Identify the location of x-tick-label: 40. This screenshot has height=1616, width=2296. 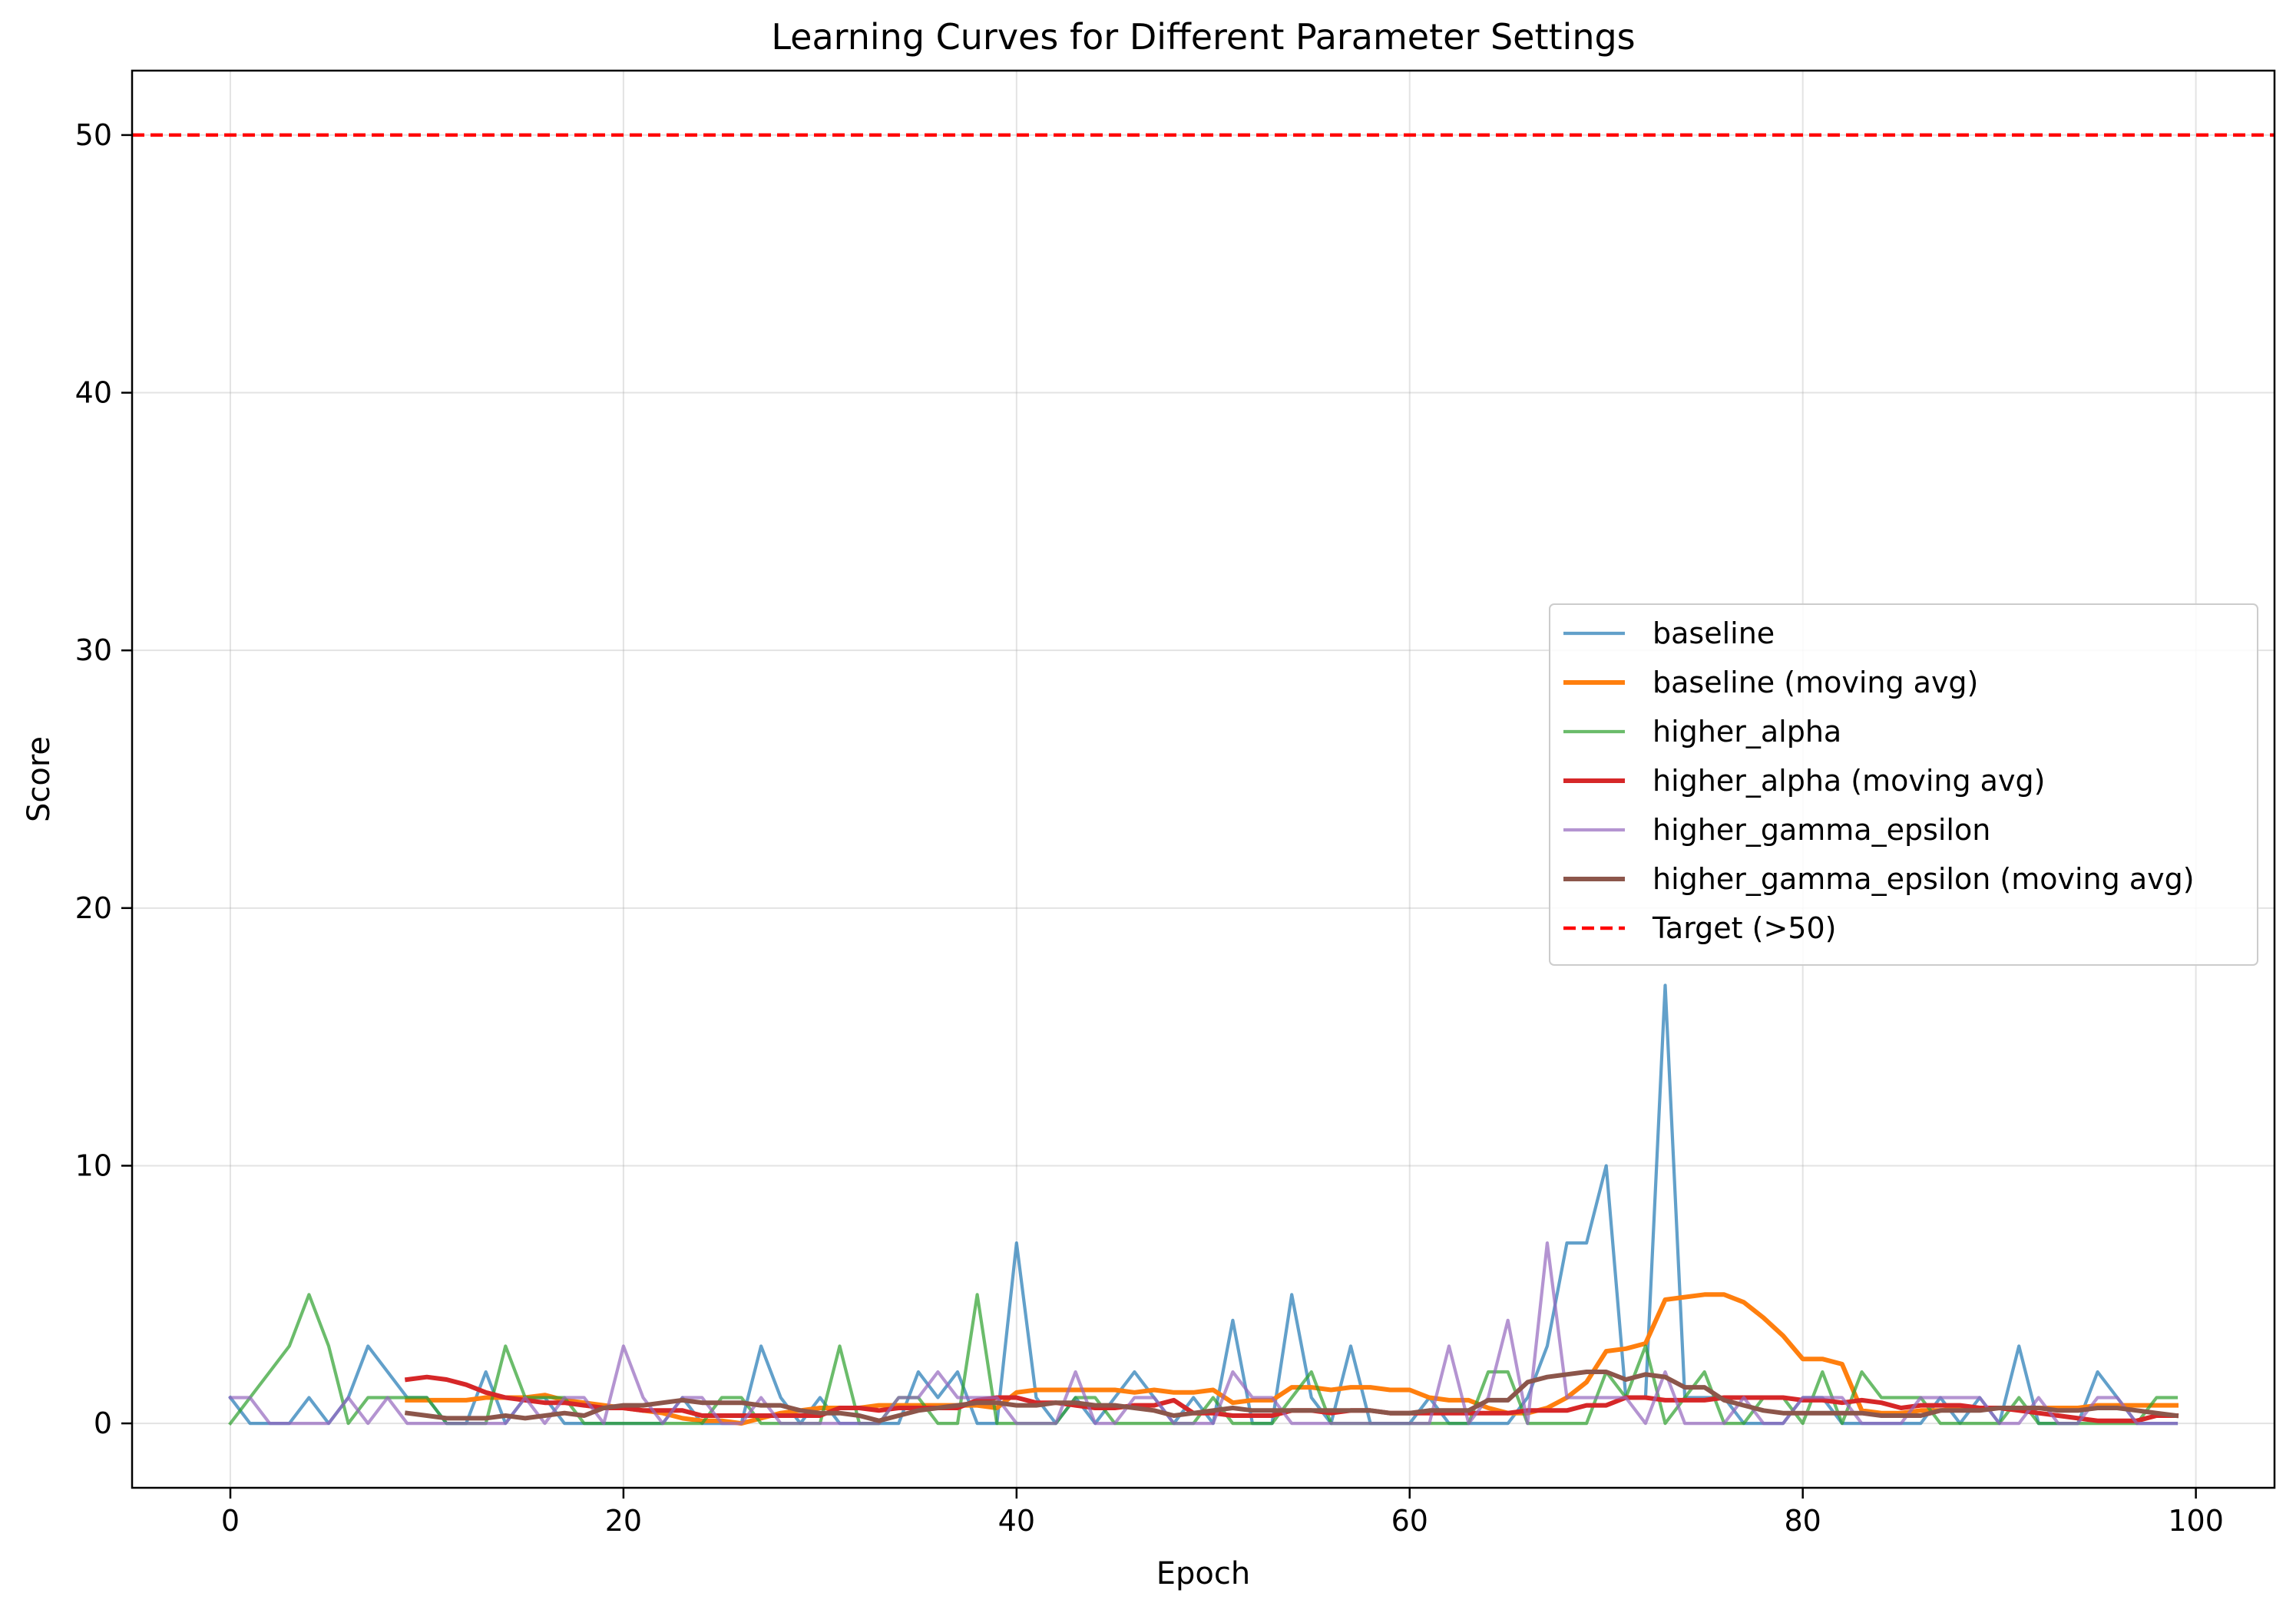
(1017, 1521).